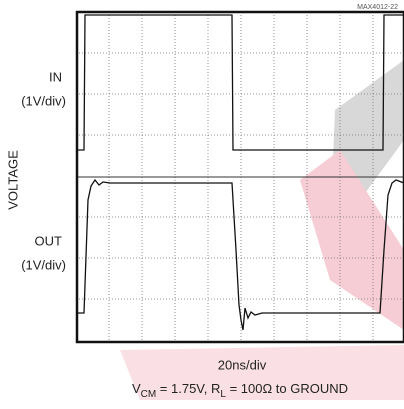  I want to click on note-subscript: L, so click(223, 394).